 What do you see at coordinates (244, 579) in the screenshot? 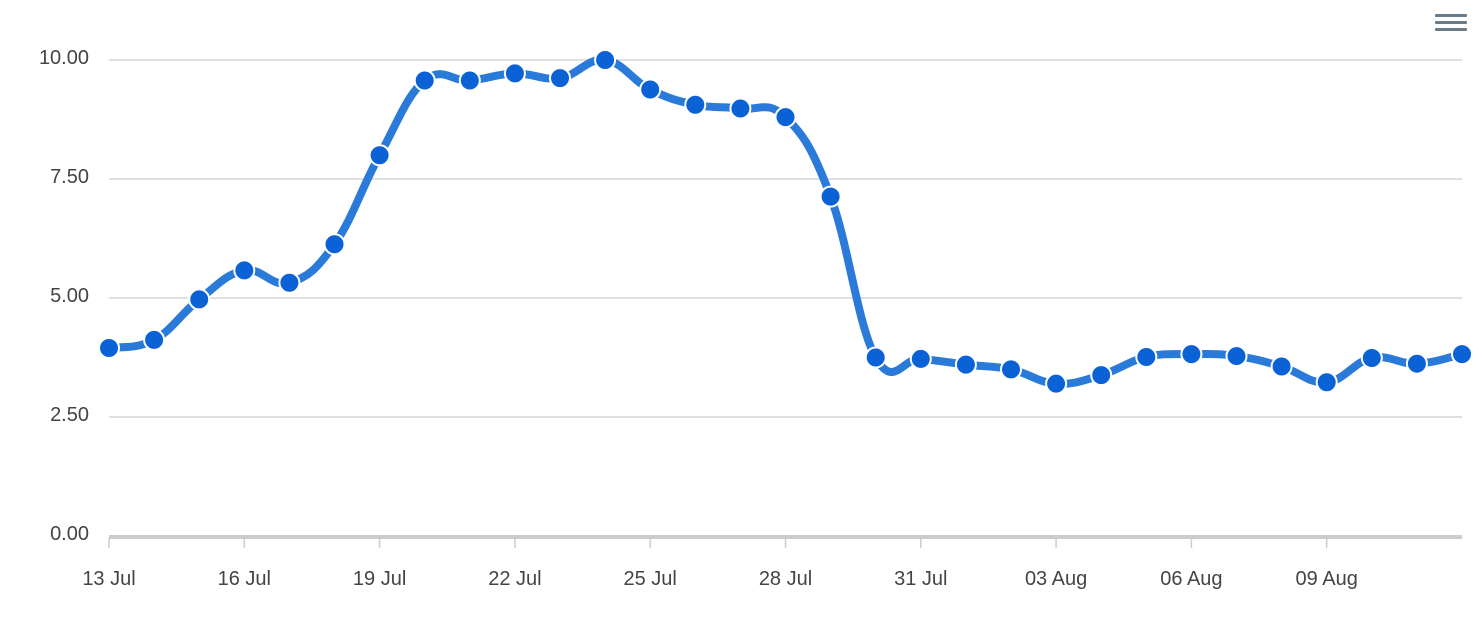
I see `x-tick-label: 16 Jul` at bounding box center [244, 579].